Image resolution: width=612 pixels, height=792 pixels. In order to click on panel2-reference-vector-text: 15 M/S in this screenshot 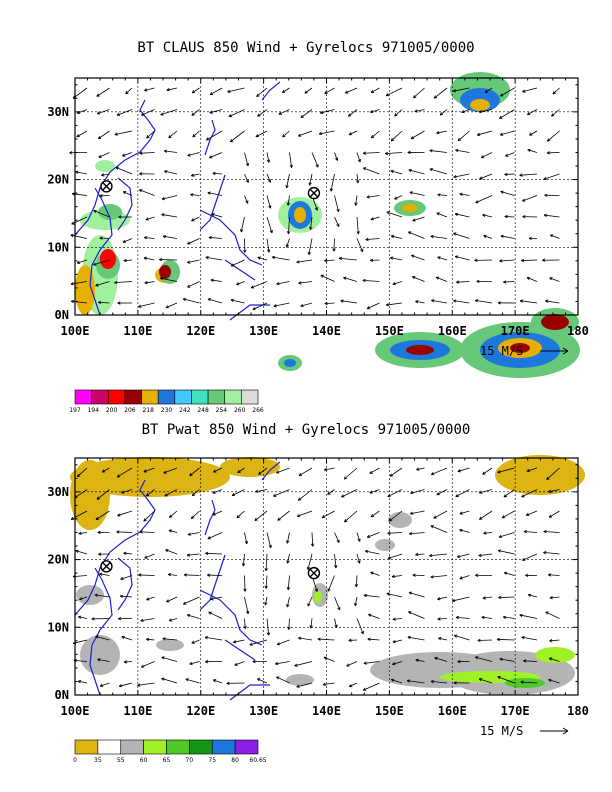, I will do `click(502, 731)`.